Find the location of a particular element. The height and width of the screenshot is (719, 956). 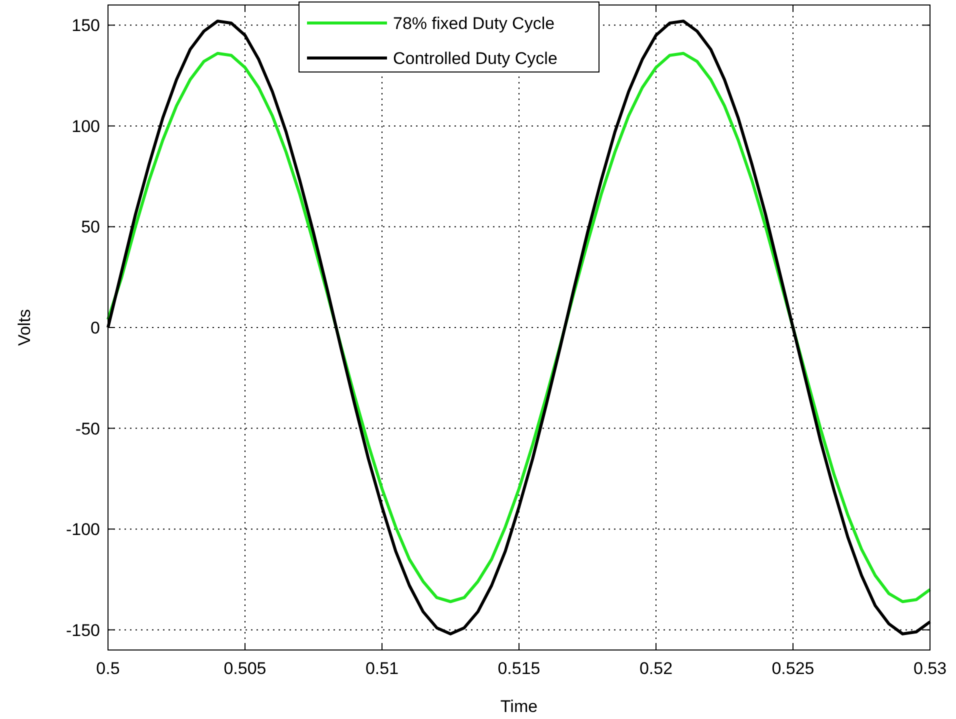

legend-label: 78% fixed Duty Cycle is located at coordinates (474, 23).